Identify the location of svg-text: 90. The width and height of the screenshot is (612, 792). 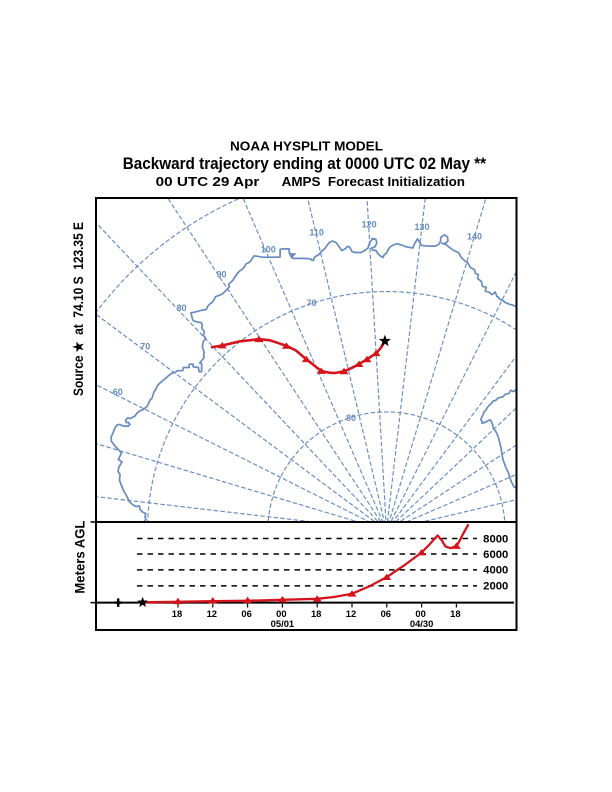
(221, 275).